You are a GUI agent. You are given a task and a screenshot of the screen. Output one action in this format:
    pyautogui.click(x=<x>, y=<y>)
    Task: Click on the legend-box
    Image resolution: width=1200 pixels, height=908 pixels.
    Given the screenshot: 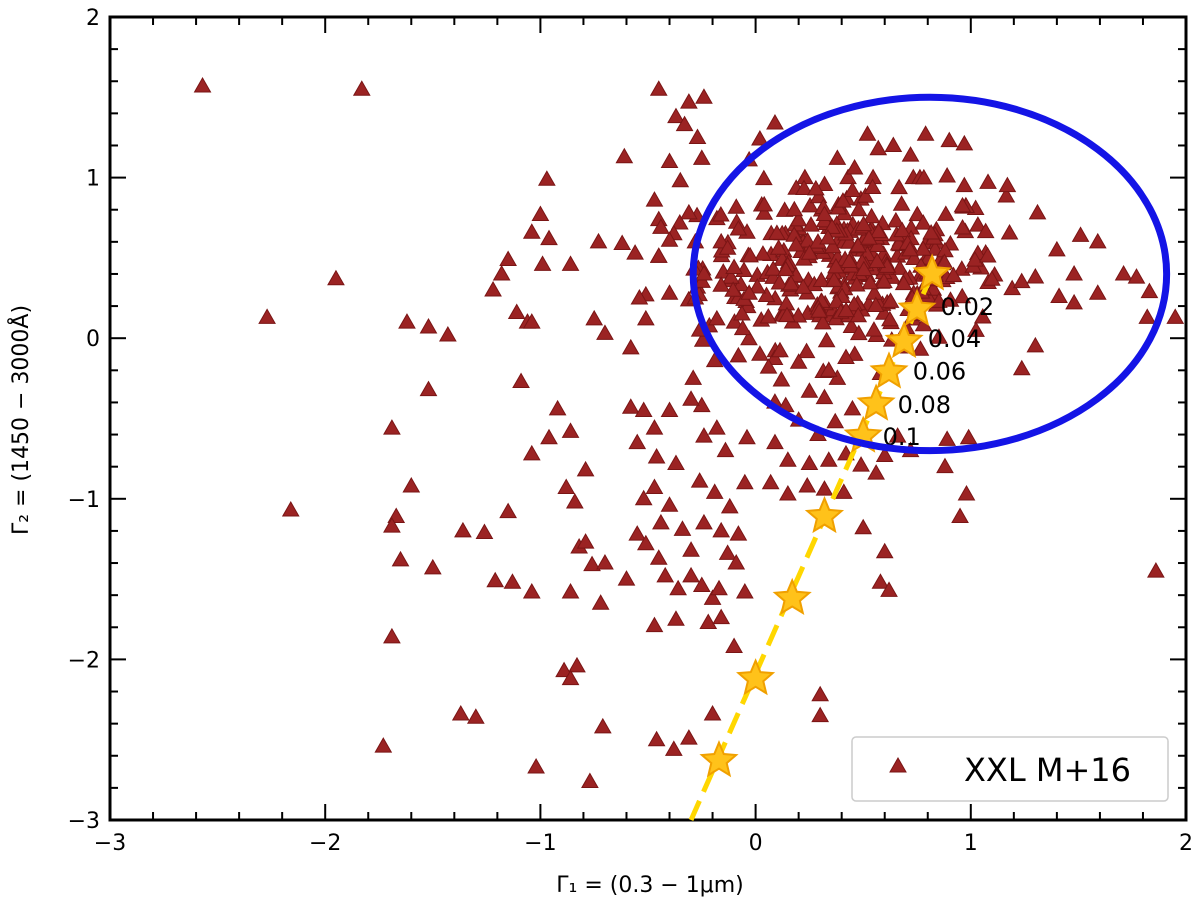 What is the action you would take?
    pyautogui.click(x=1010, y=769)
    